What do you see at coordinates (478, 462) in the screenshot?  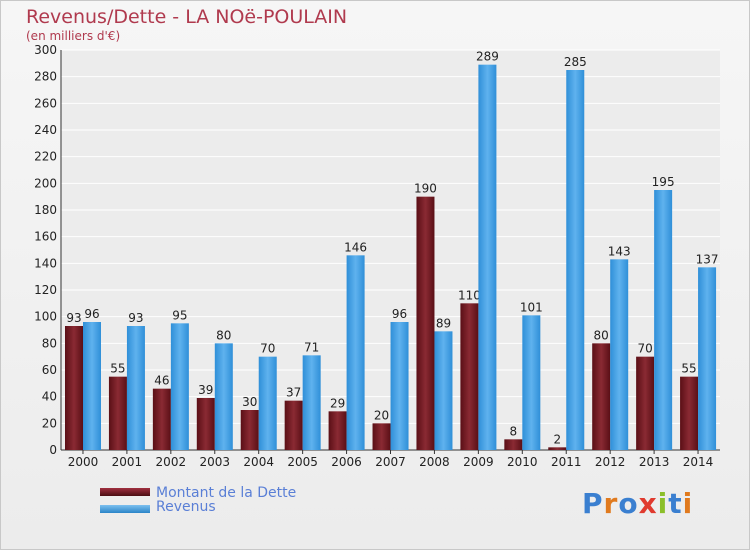 I see `x-tick-label: 2009` at bounding box center [478, 462].